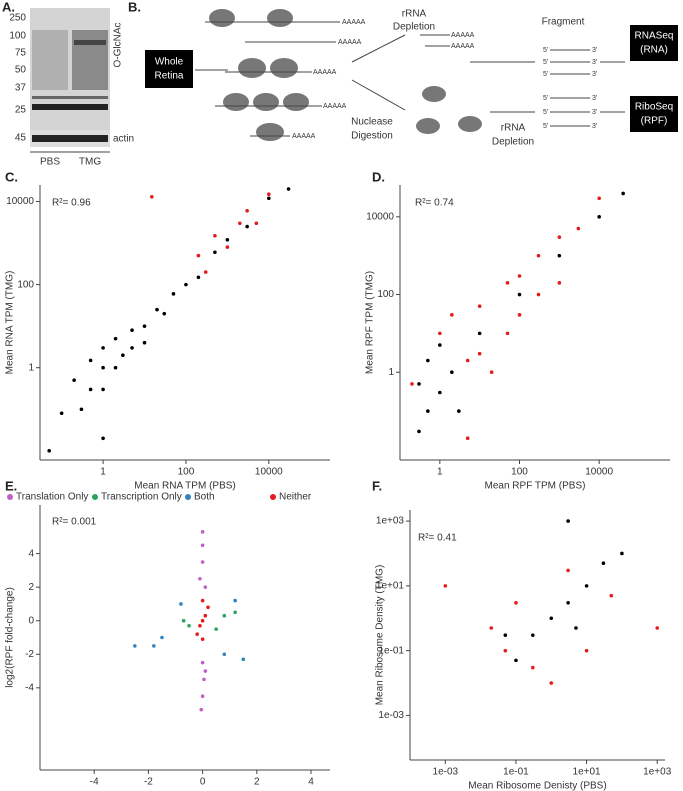  I want to click on annotation: R²= 0.41, so click(437, 538).